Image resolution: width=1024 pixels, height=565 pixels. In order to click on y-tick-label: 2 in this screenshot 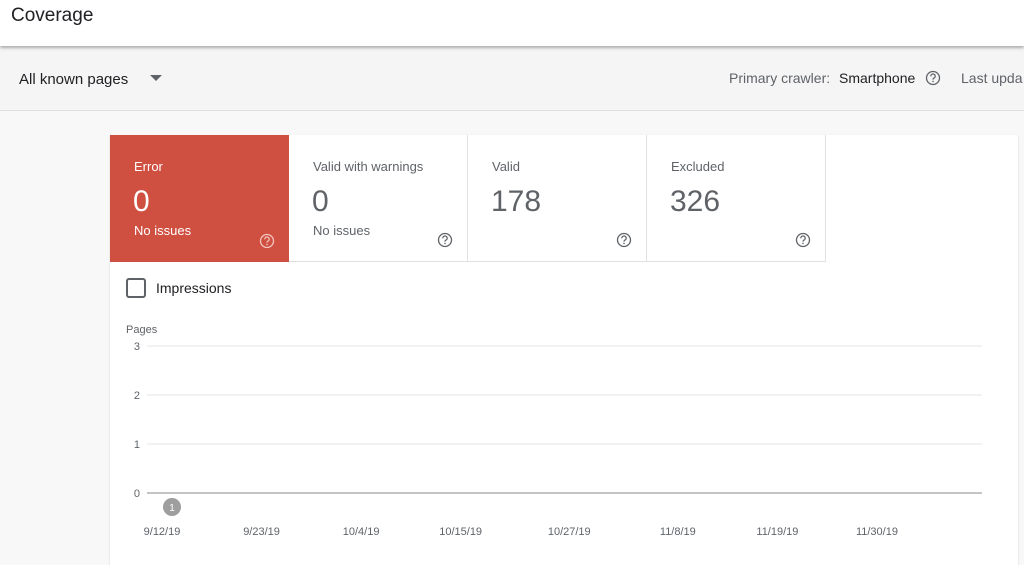, I will do `click(137, 396)`.